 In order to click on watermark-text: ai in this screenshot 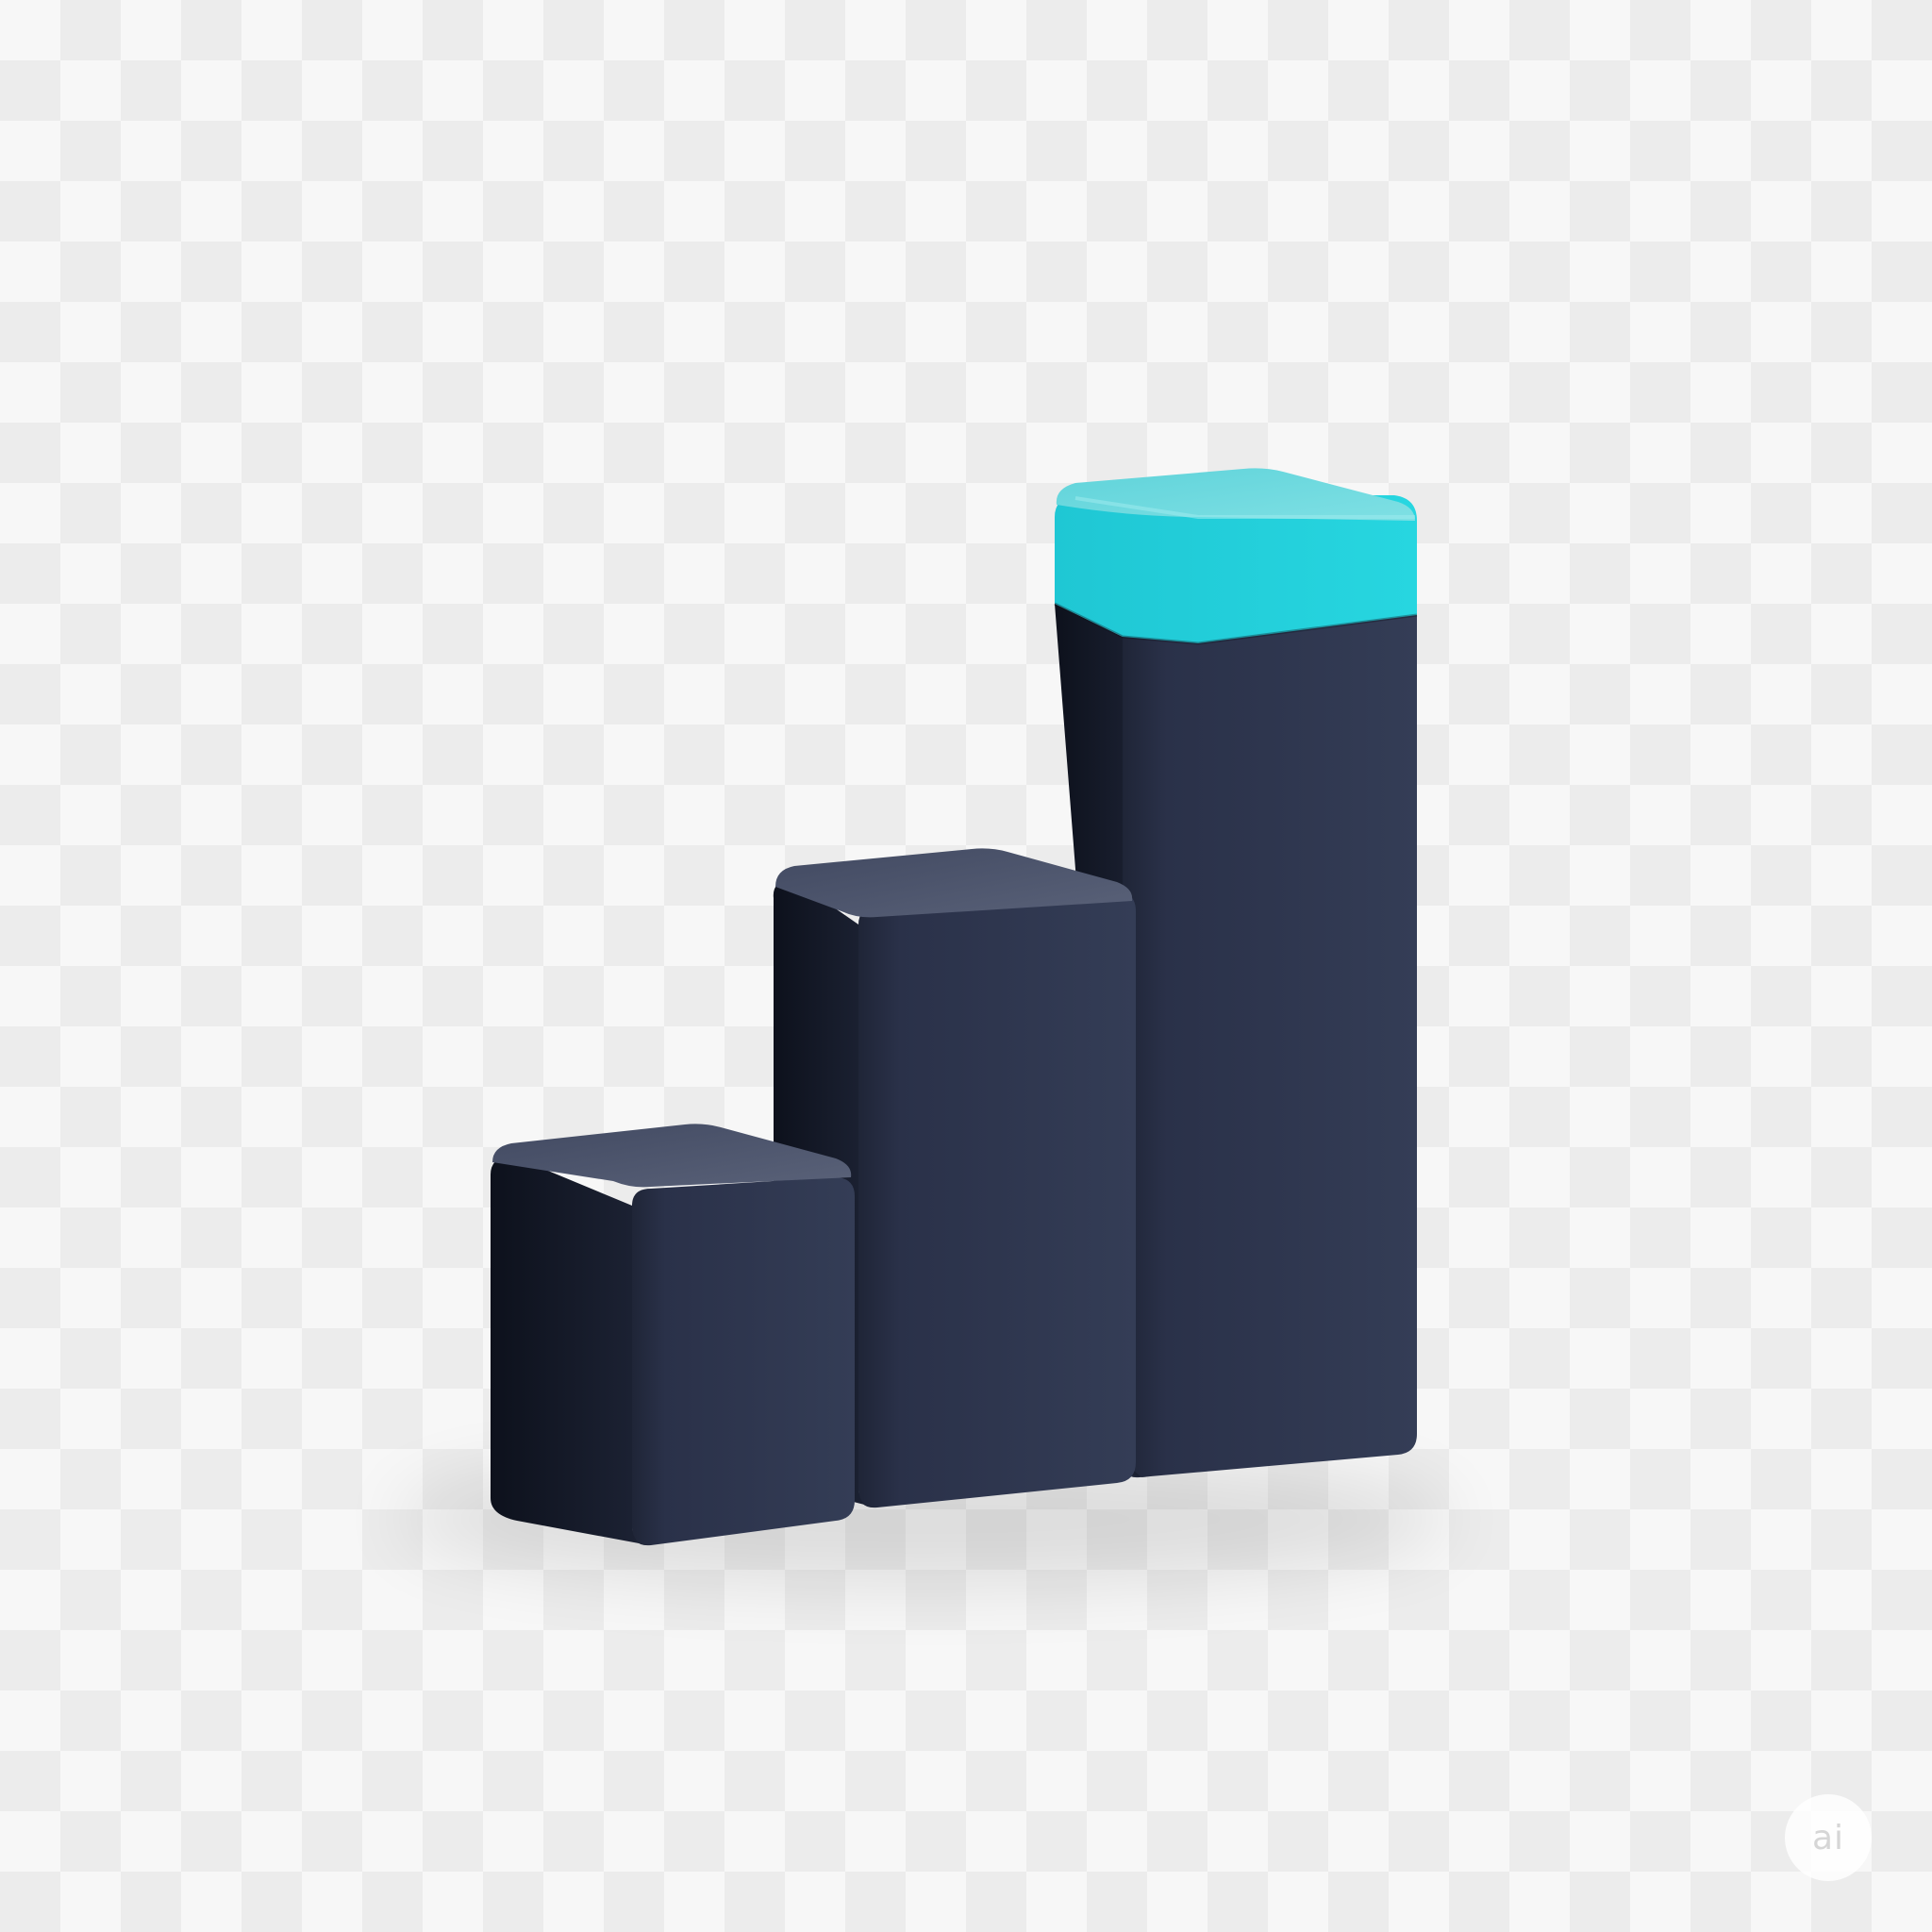, I will do `click(1828, 1838)`.